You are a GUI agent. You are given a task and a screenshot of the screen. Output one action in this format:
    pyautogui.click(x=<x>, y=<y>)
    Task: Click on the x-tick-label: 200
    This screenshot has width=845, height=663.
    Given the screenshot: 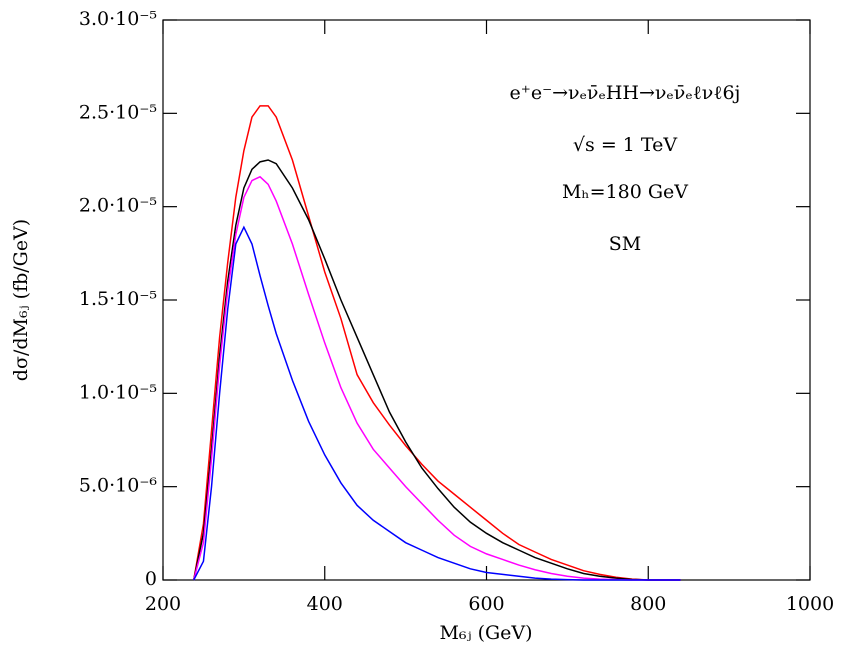 What is the action you would take?
    pyautogui.click(x=163, y=604)
    